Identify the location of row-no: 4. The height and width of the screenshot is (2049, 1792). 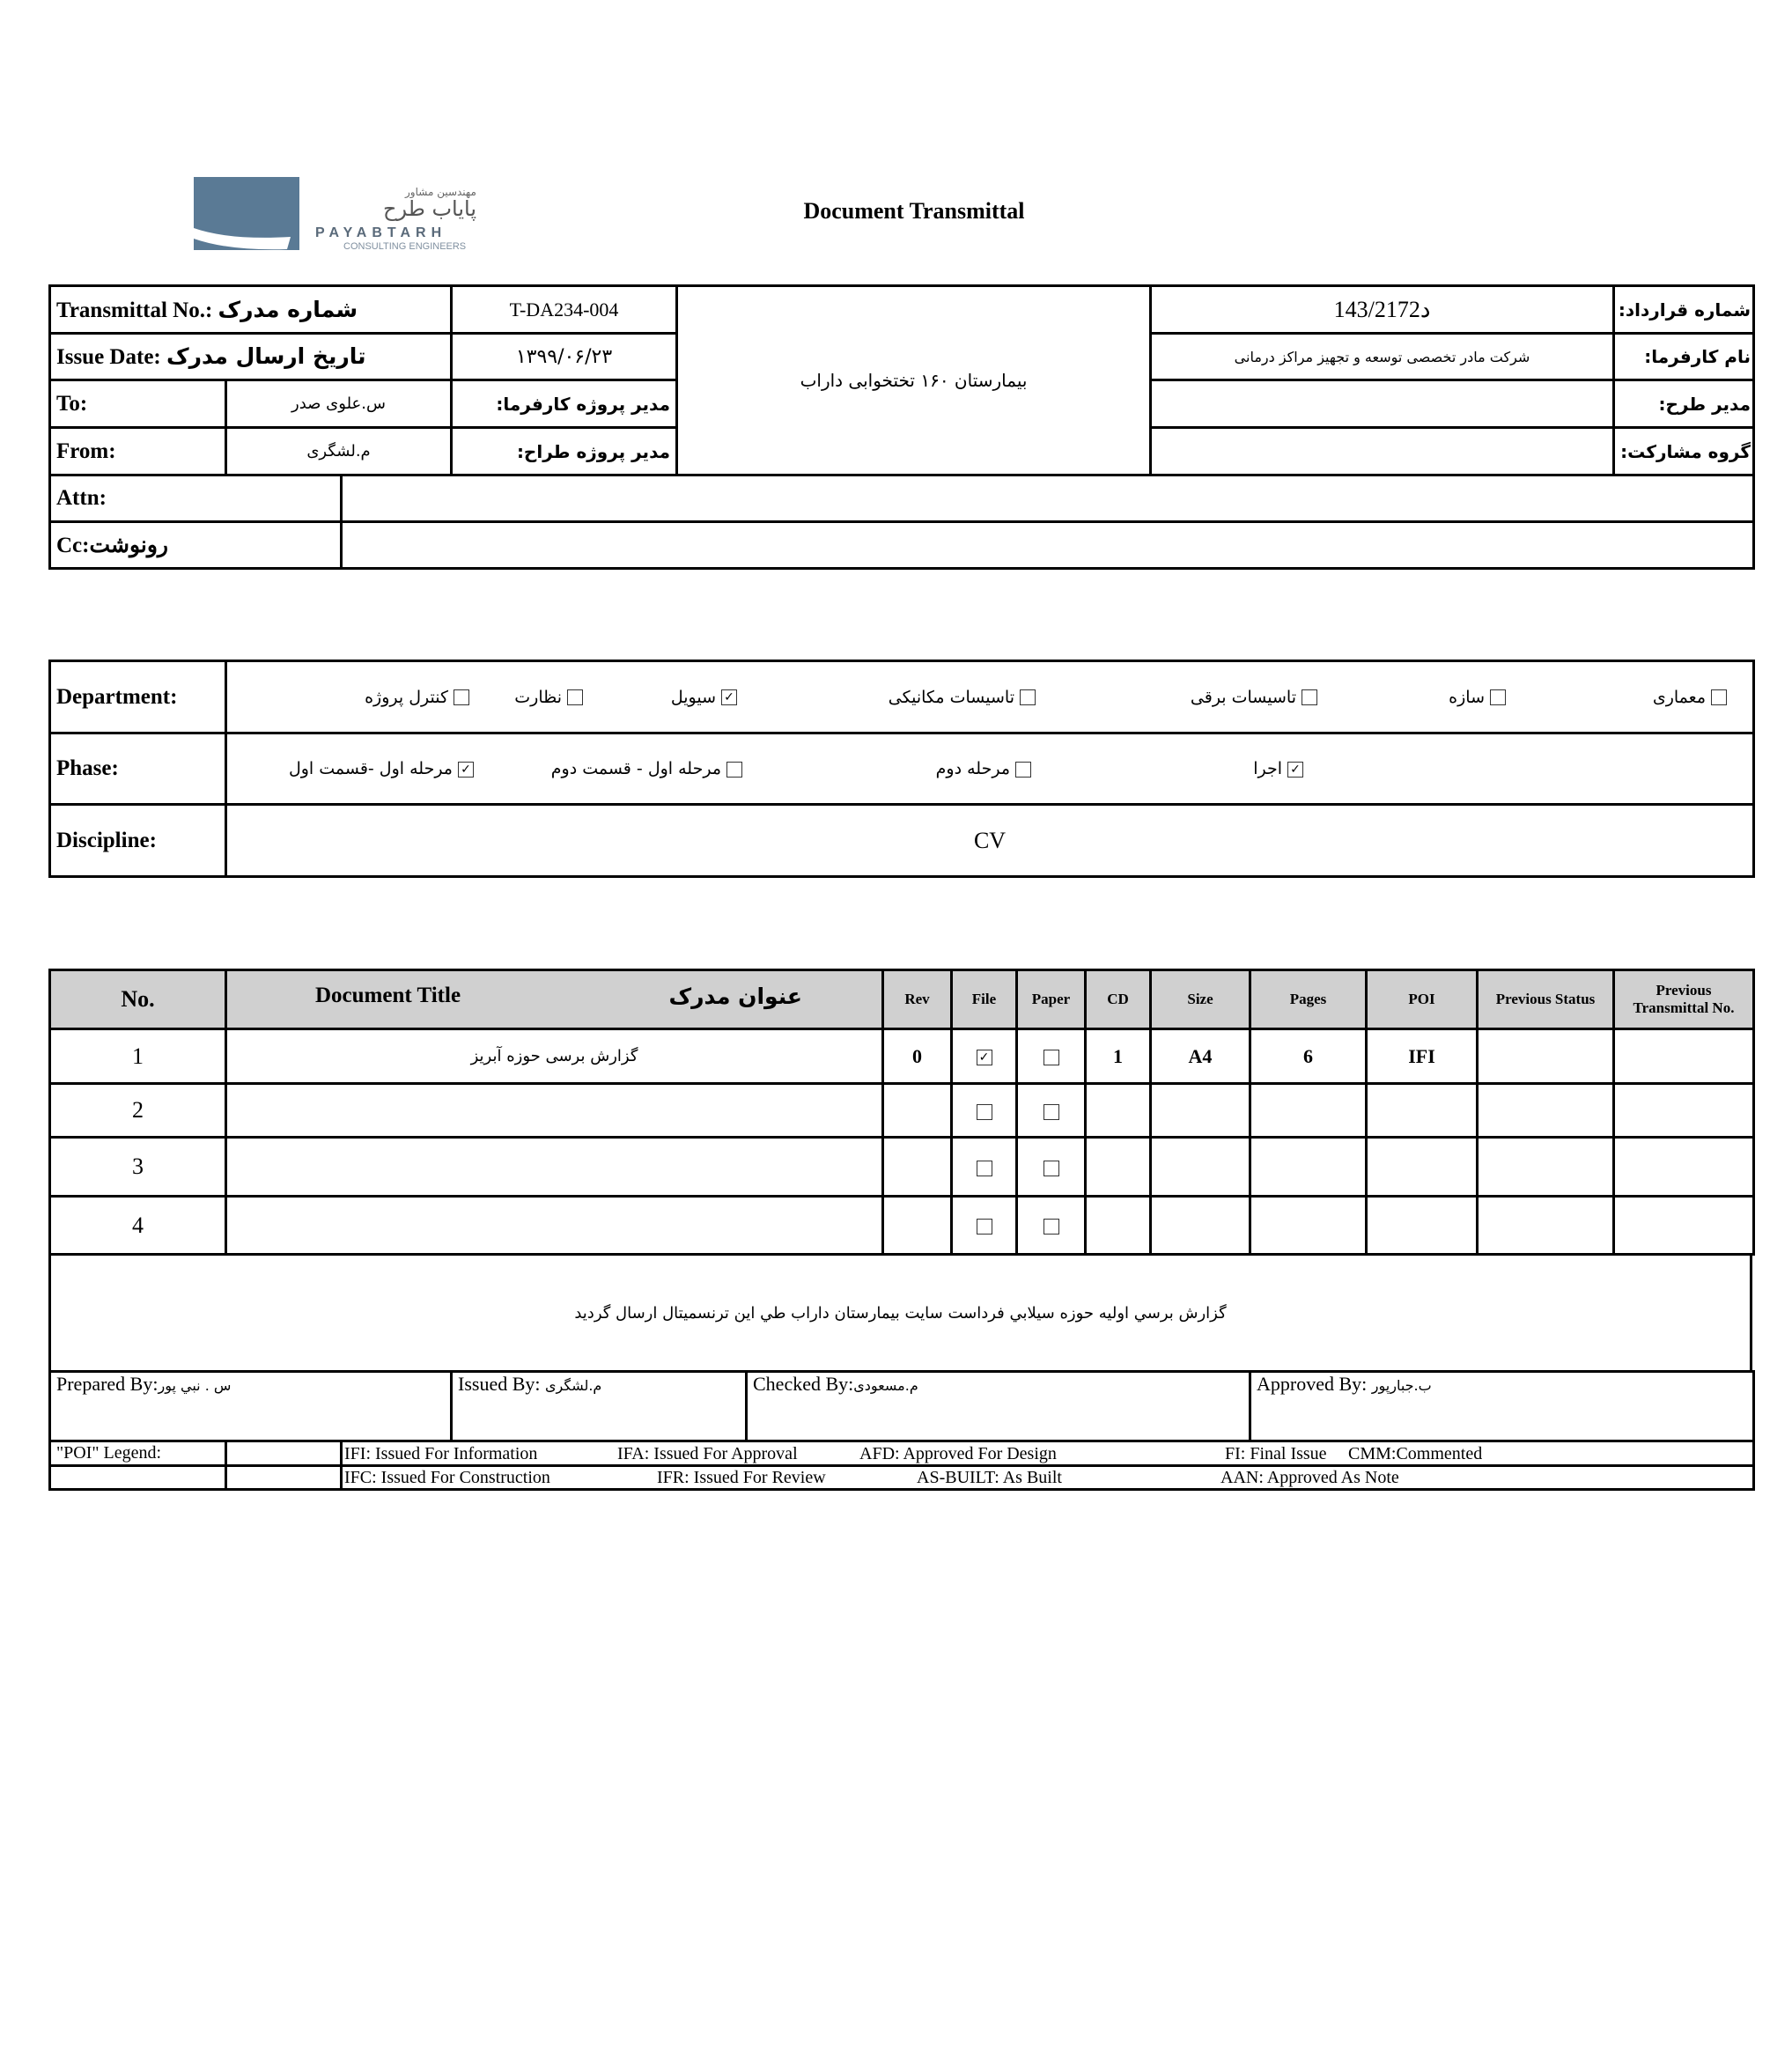
(137, 1225).